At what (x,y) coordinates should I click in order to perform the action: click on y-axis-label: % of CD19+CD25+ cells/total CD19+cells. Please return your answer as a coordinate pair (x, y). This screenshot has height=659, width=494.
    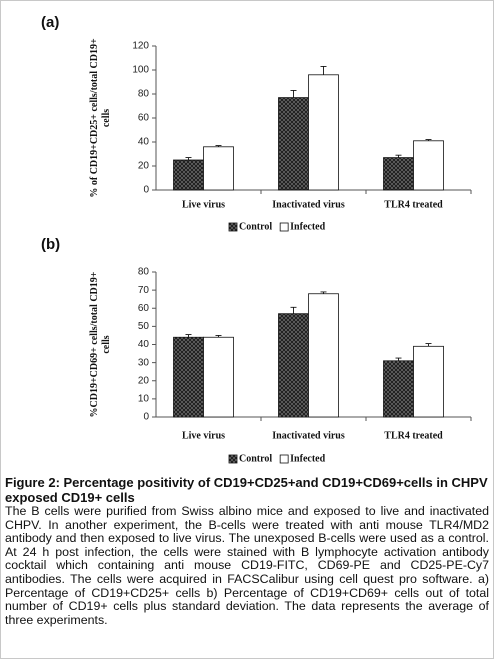
    Looking at the image, I should click on (100, 118).